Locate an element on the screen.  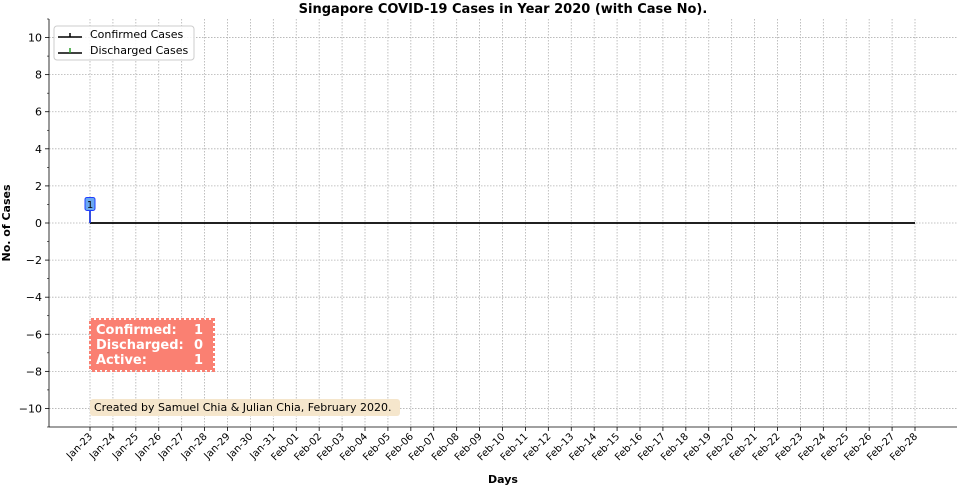
case-markers: 1 is located at coordinates (90, 209).